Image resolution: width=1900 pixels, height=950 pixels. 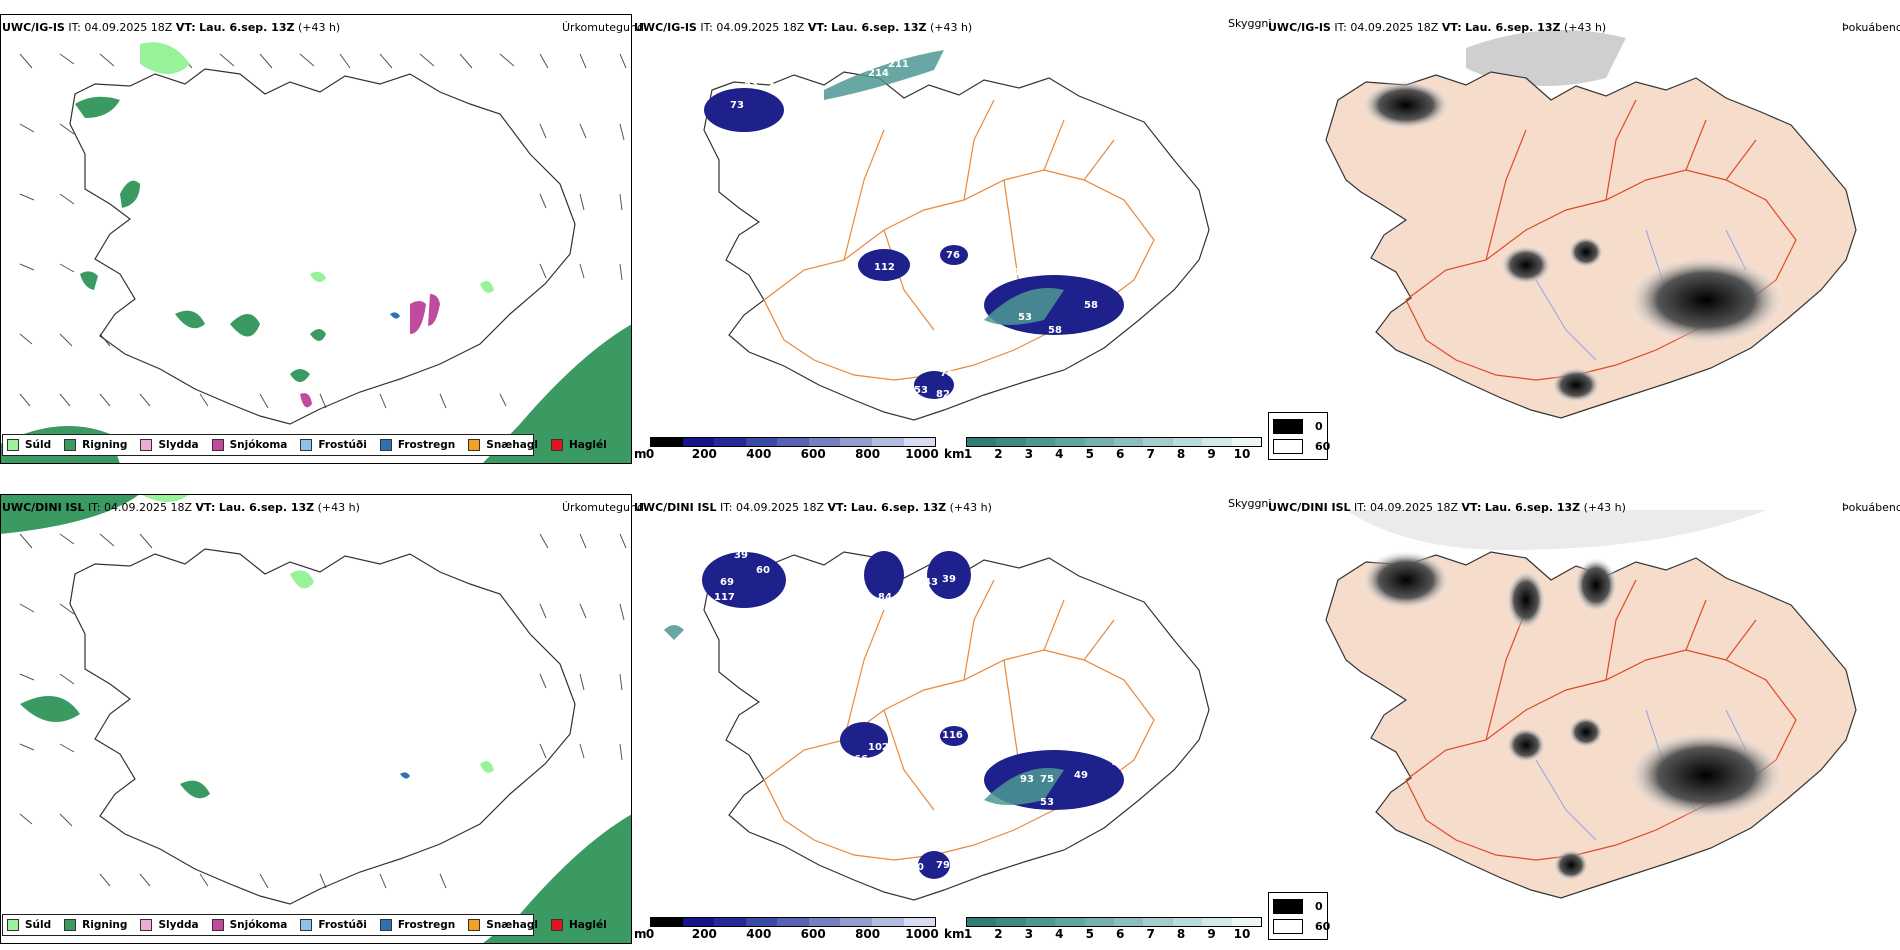 I want to click on legend-item: Haglél, so click(x=578, y=925).